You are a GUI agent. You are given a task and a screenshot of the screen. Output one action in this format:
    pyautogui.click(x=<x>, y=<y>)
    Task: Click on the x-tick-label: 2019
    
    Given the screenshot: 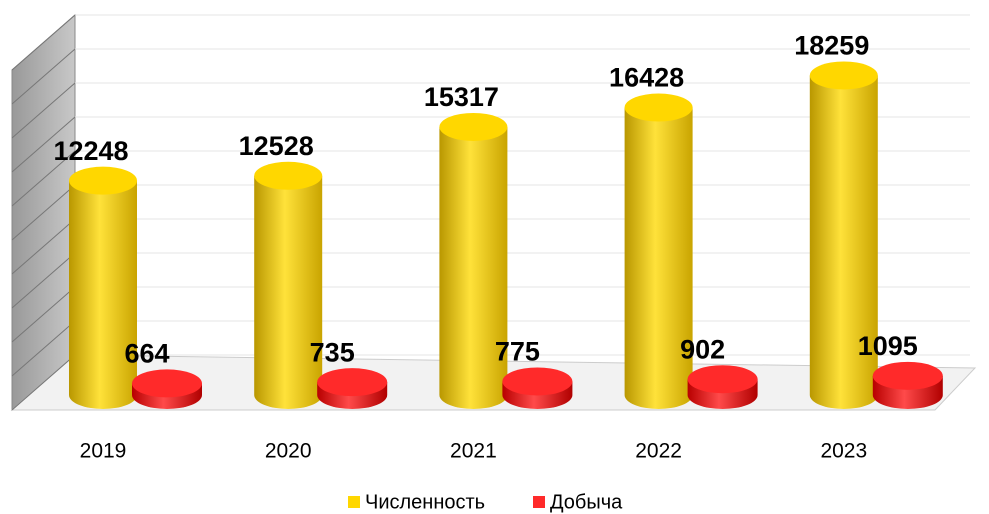 What is the action you would take?
    pyautogui.click(x=103, y=451)
    